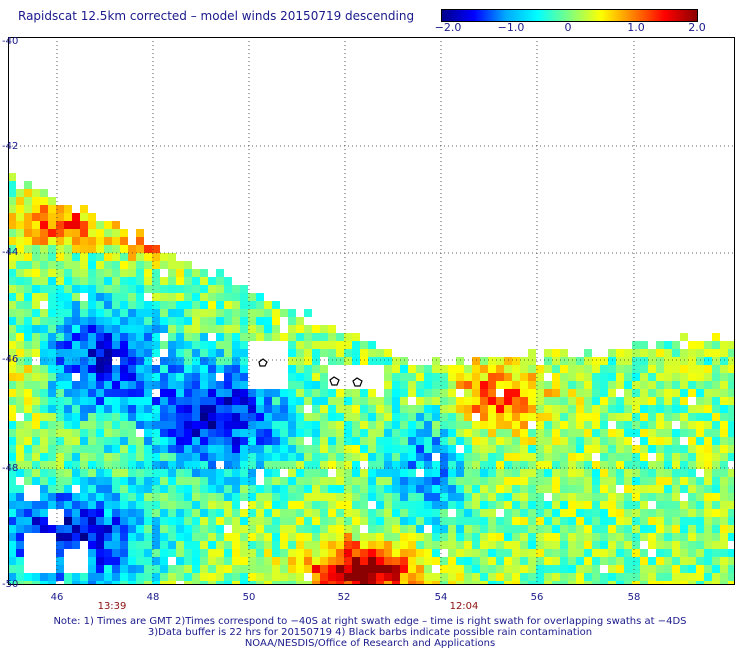  I want to click on lon-label: 58, so click(634, 597).